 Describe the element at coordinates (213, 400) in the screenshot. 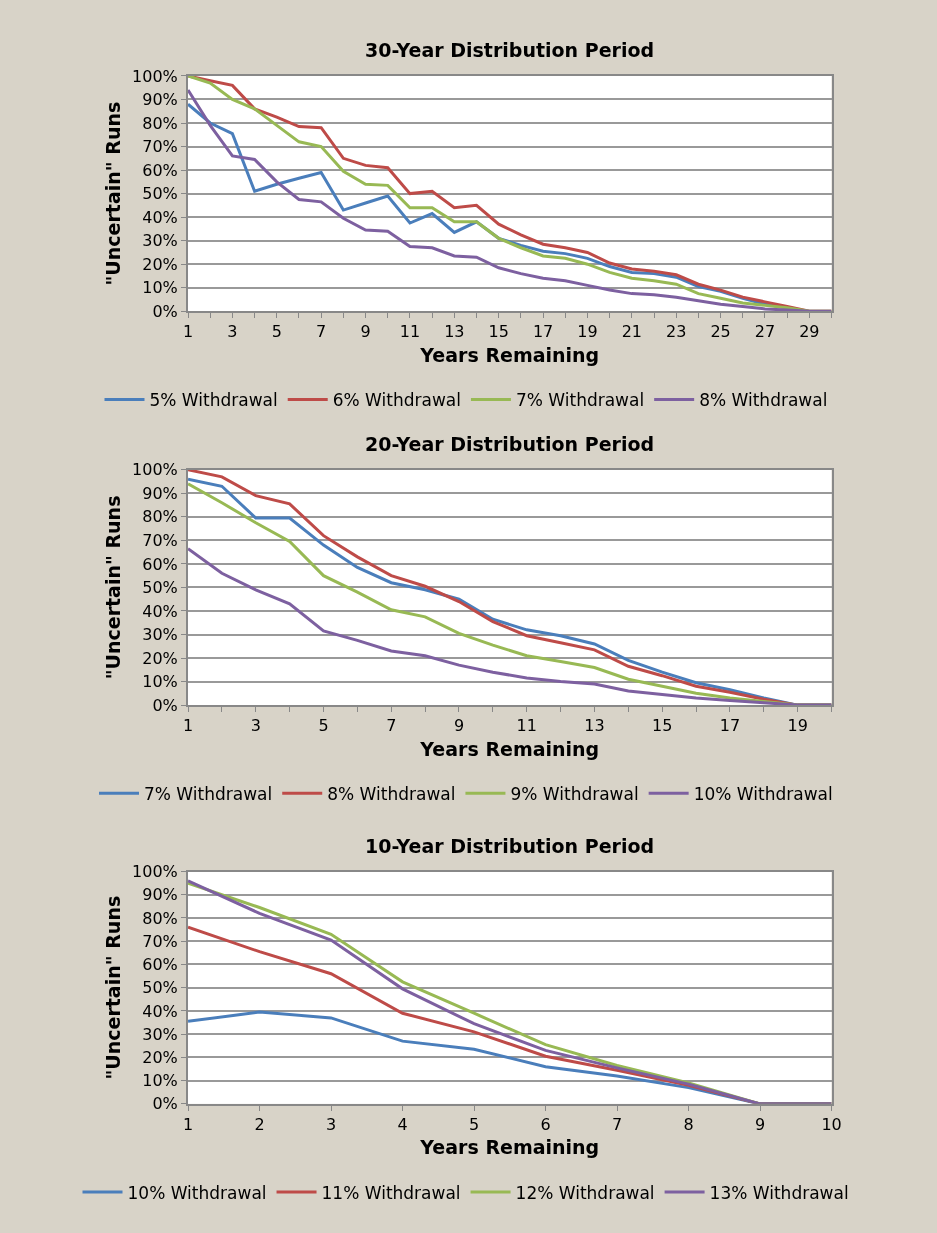

I see `legend-label: 5% Withdrawal` at that location.